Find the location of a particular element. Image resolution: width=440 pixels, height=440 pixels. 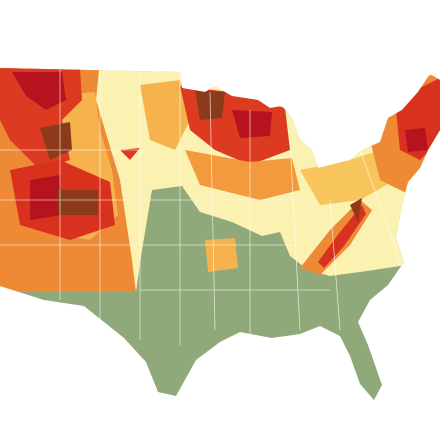

region-red-spot is located at coordinates (130, 154).